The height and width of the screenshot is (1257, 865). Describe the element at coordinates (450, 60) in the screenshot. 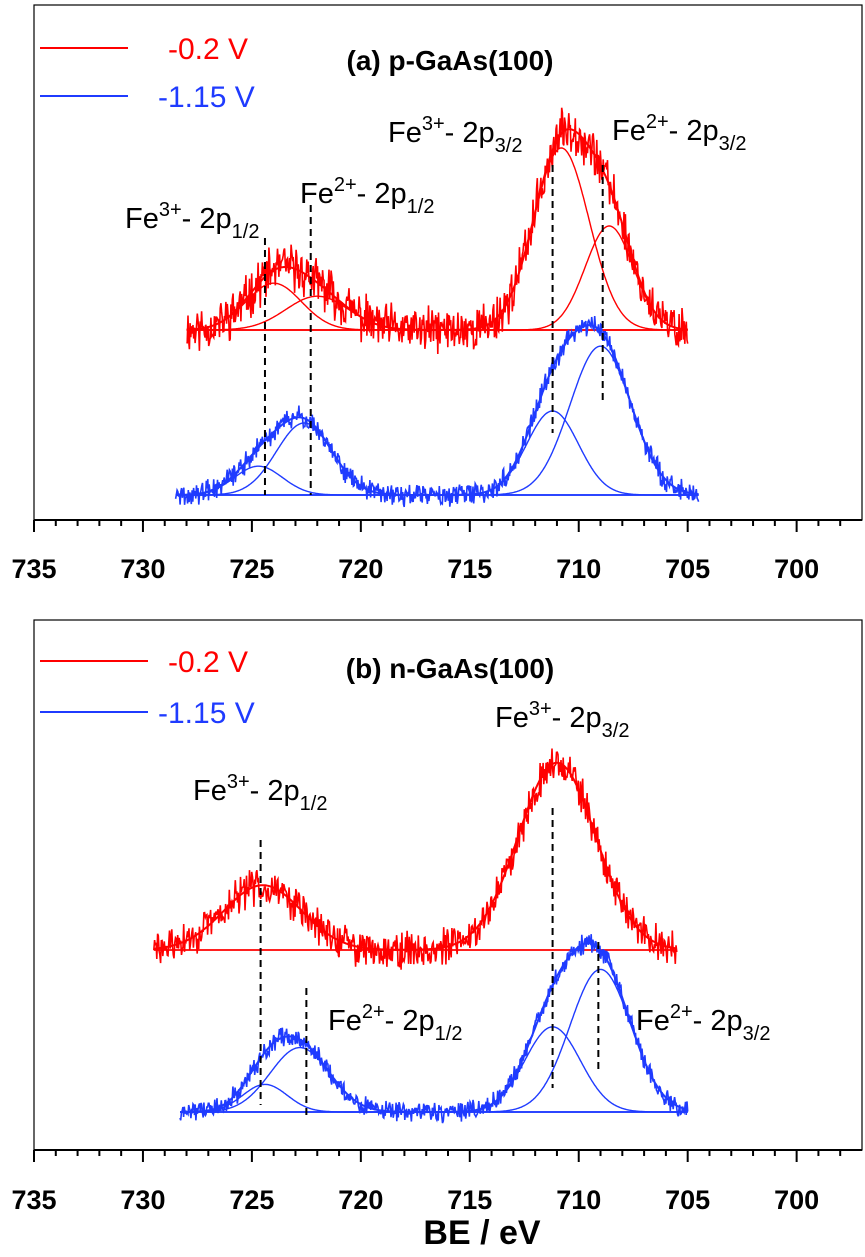

I see `panel-title: (a) p-GaAs(100)` at that location.